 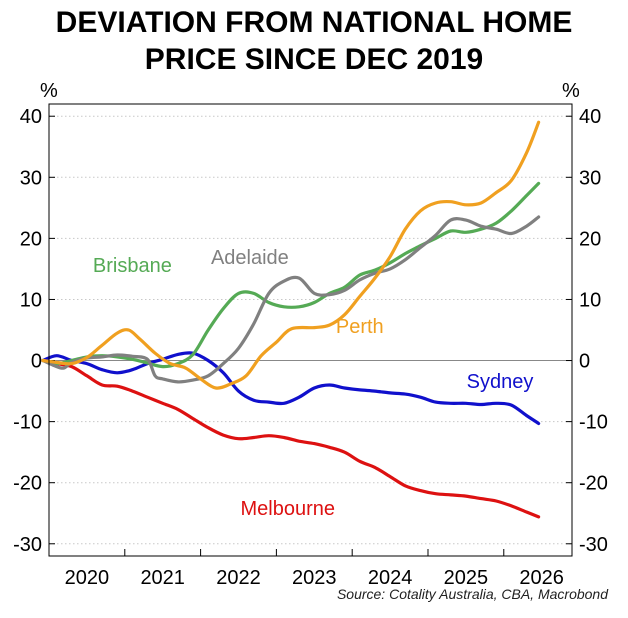 What do you see at coordinates (36, 362) in the screenshot?
I see `y-tick-label-left: 0` at bounding box center [36, 362].